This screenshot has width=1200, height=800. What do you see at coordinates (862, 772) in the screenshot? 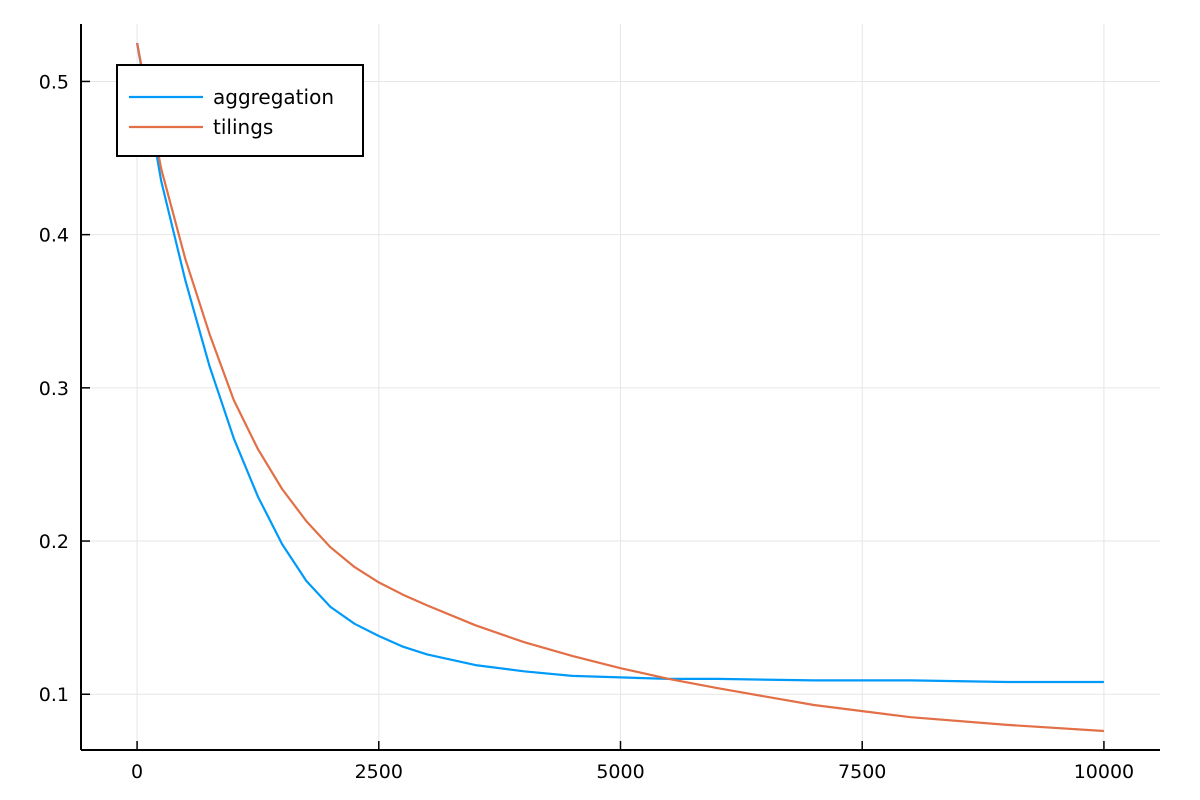
I see `x-tick-label: 7500` at bounding box center [862, 772].